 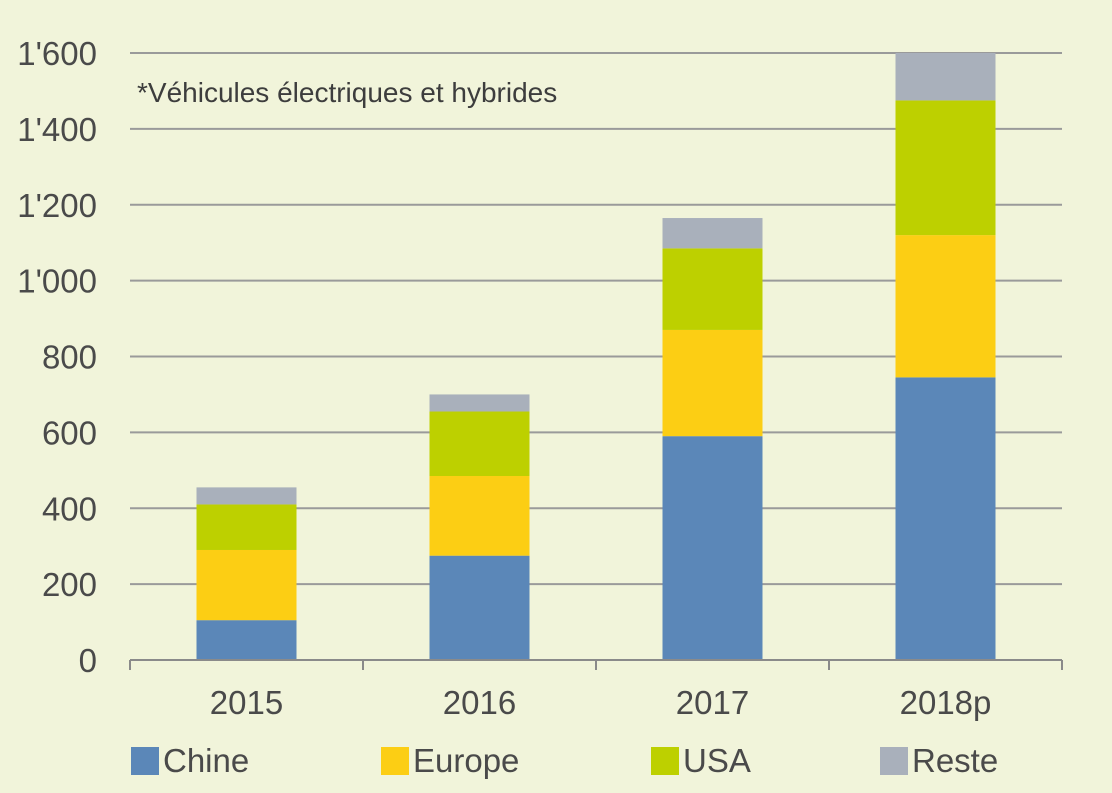 I want to click on x-tick-label: 2017, so click(x=712, y=702).